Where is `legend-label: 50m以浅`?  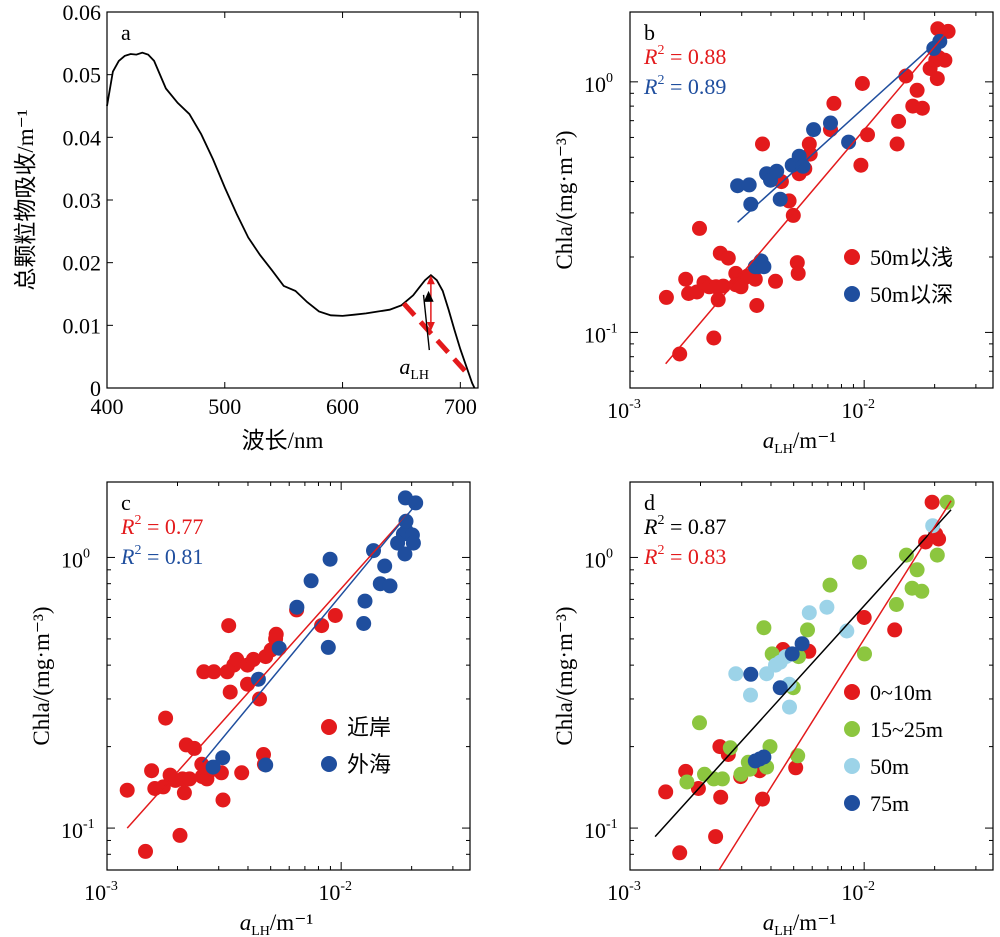
legend-label: 50m以浅 is located at coordinates (911, 257).